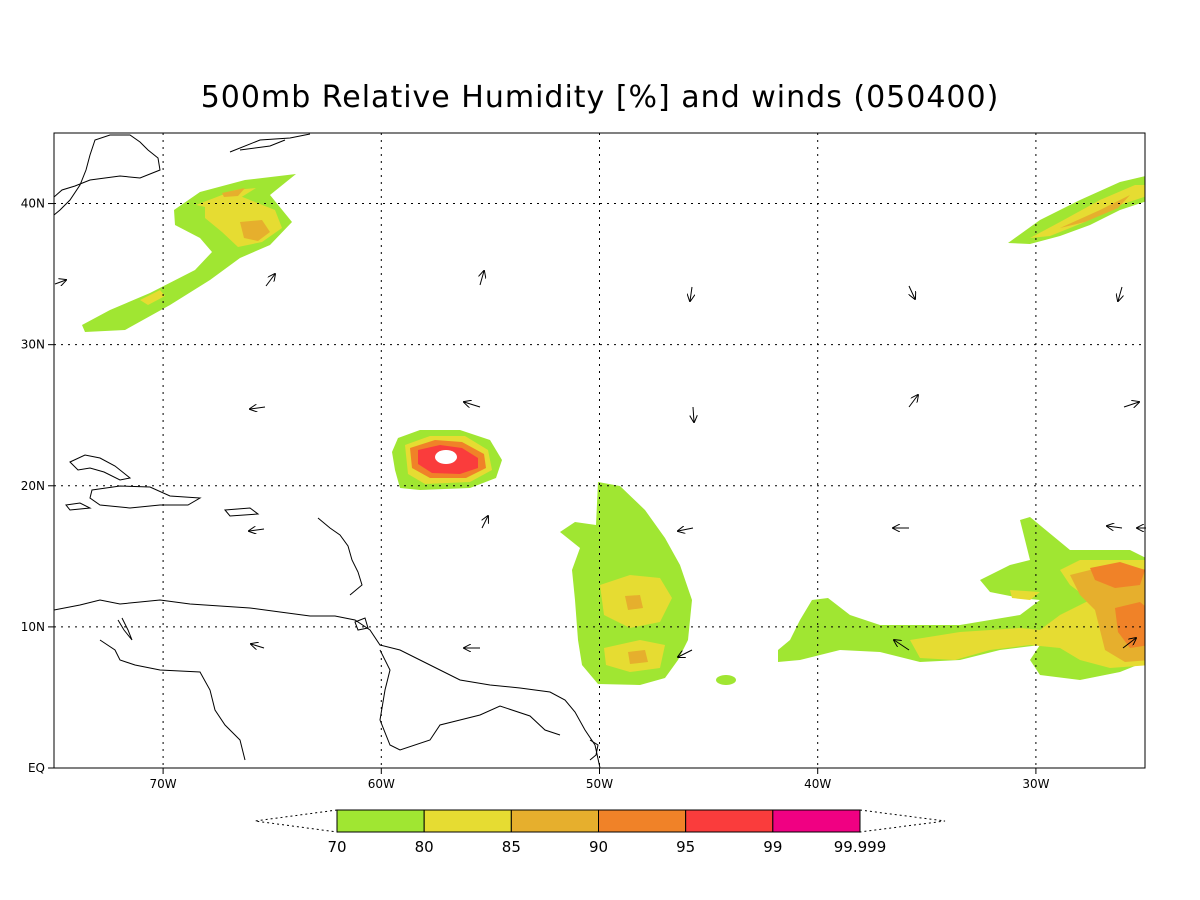 This screenshot has width=1200, height=900. I want to click on hurricane-eye, so click(446, 457).